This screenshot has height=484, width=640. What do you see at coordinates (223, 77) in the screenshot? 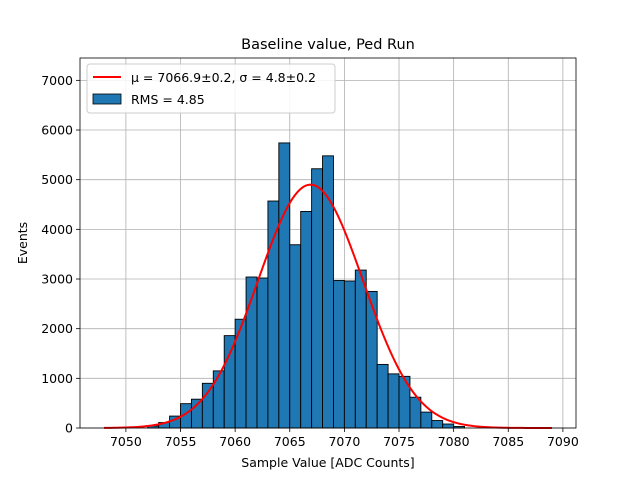
I see `legend-fit-label: μ = 7066.9±0.2, σ = 4.8±0.2` at bounding box center [223, 77].